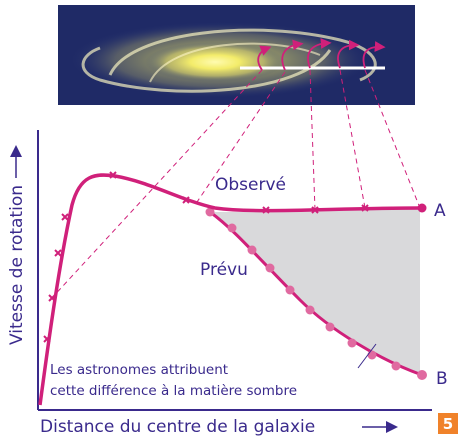 The image size is (465, 440). I want to click on leader-line, so click(367, 356).